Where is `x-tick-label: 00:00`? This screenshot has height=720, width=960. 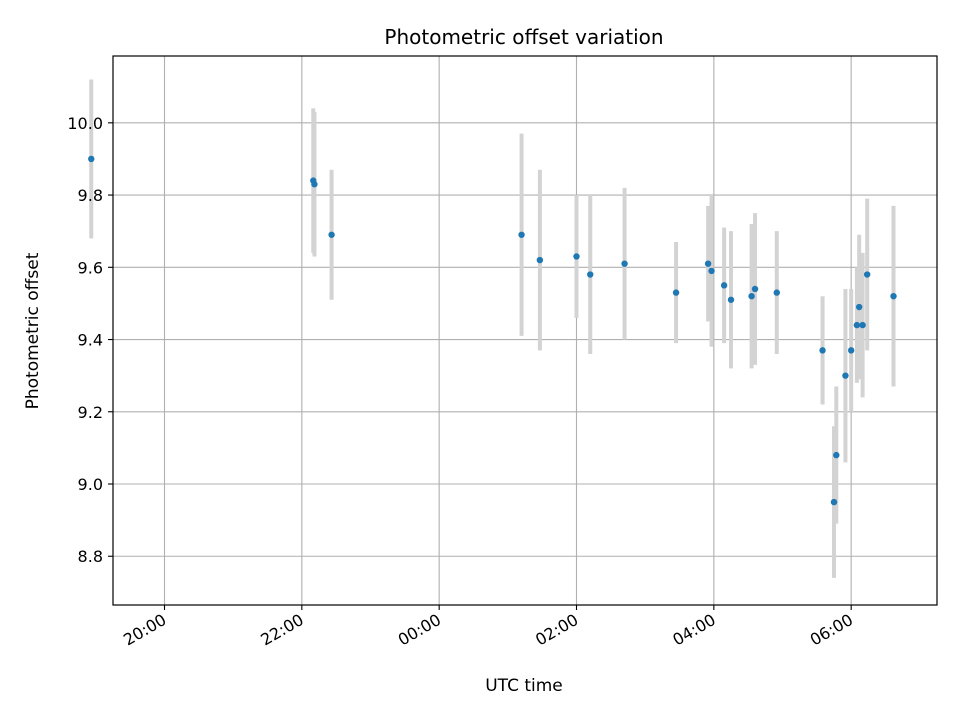
x-tick-label: 00:00 is located at coordinates (419, 630).